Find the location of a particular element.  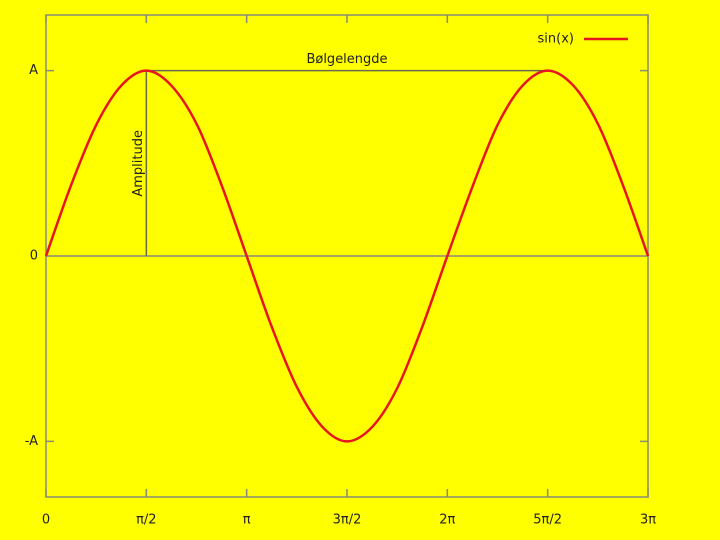

y-tick-label: 0 is located at coordinates (34, 256).